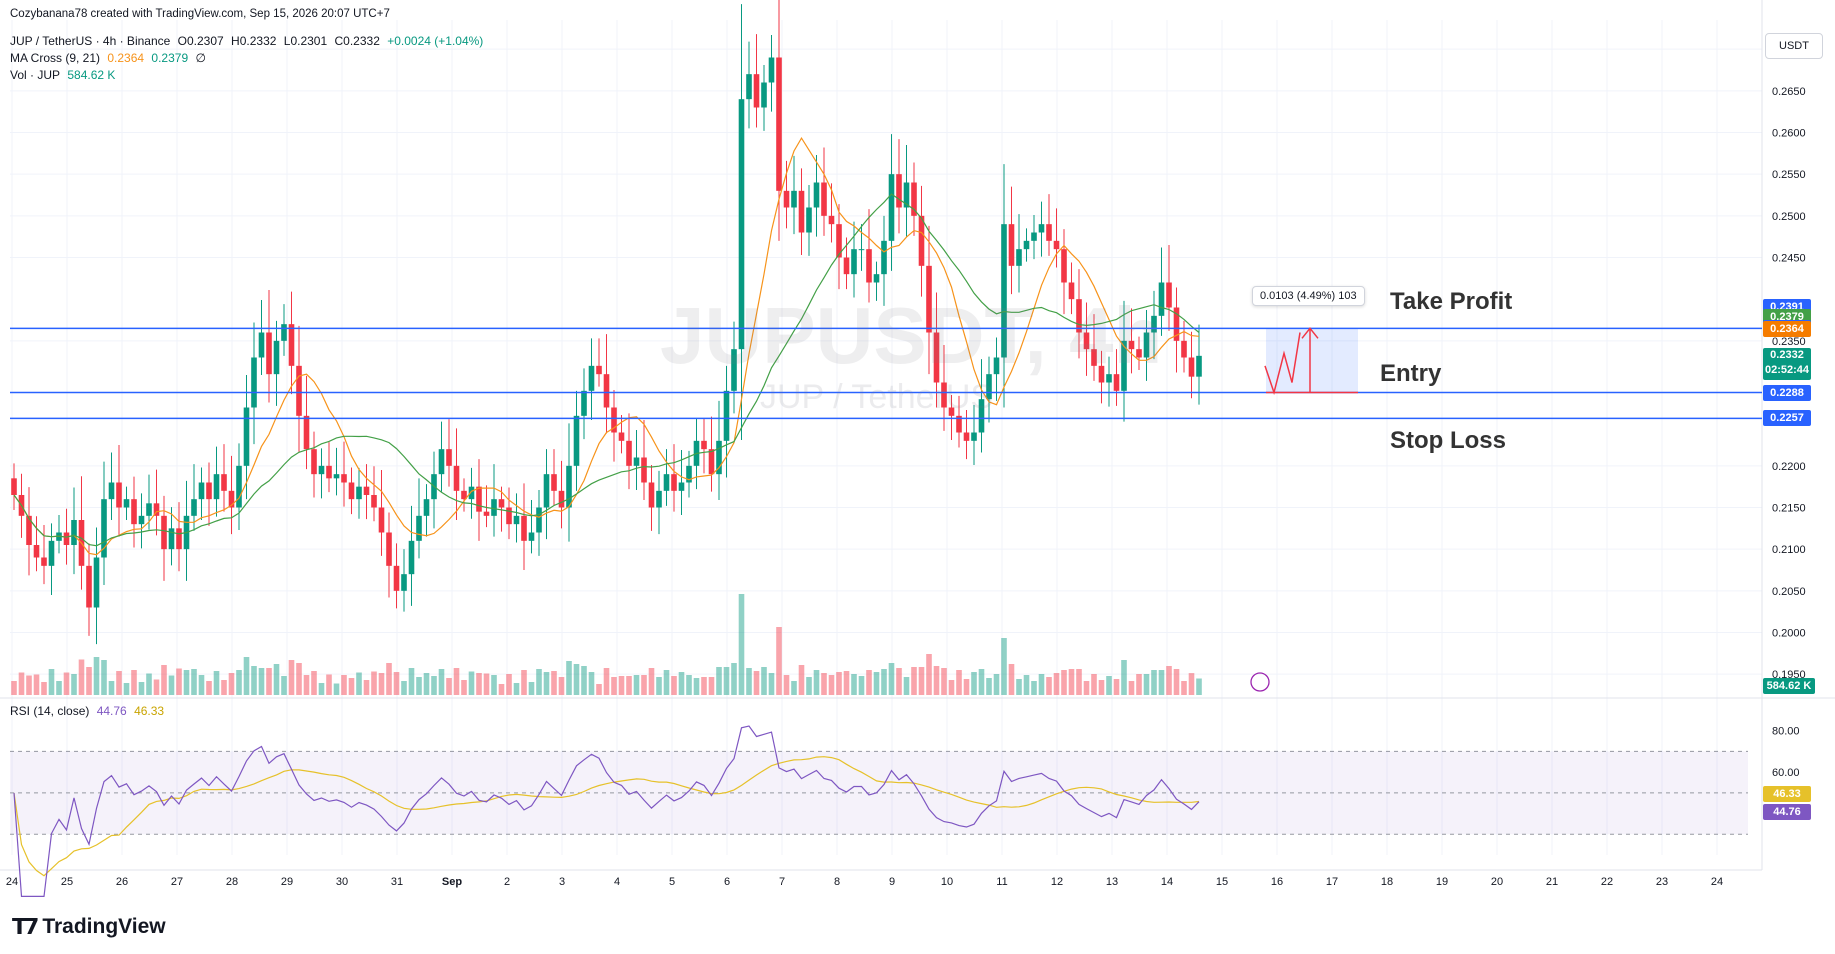 The image size is (1835, 954). Describe the element at coordinates (357, 41) in the screenshot. I see `close-value: C0.2332` at that location.